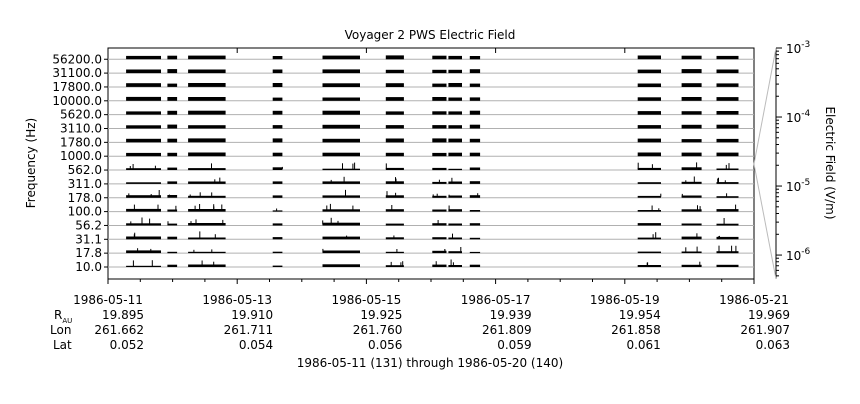 The width and height of the screenshot is (860, 404). Describe the element at coordinates (507, 330) in the screenshot. I see `ephemeris-lon-value: 261.809` at that location.